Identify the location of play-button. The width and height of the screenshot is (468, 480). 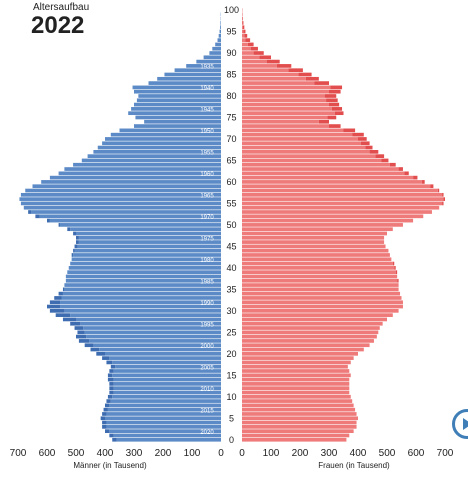
(460, 424).